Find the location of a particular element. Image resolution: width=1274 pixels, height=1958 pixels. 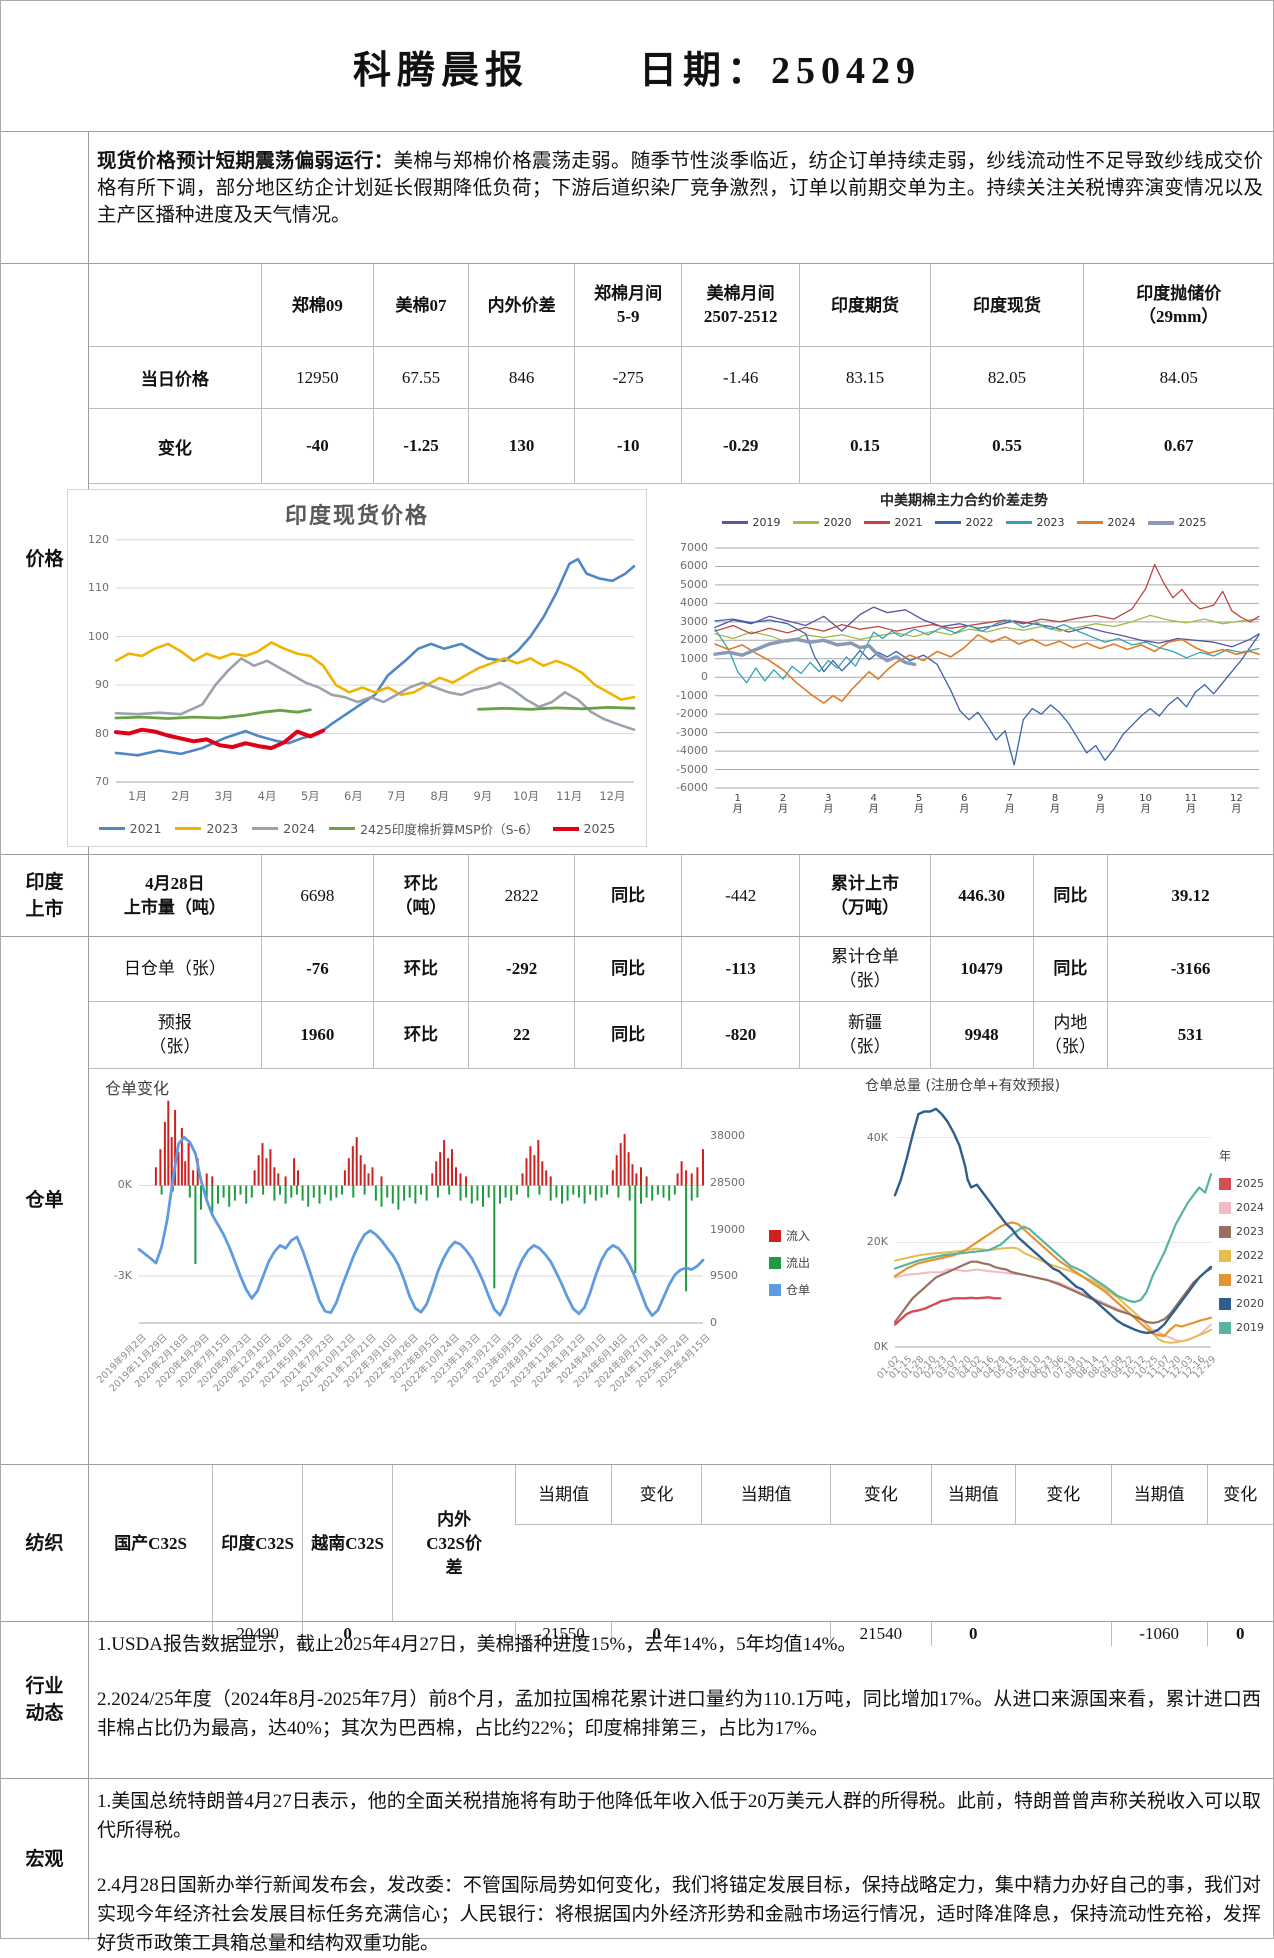

cell: 83.15 is located at coordinates (864, 378).